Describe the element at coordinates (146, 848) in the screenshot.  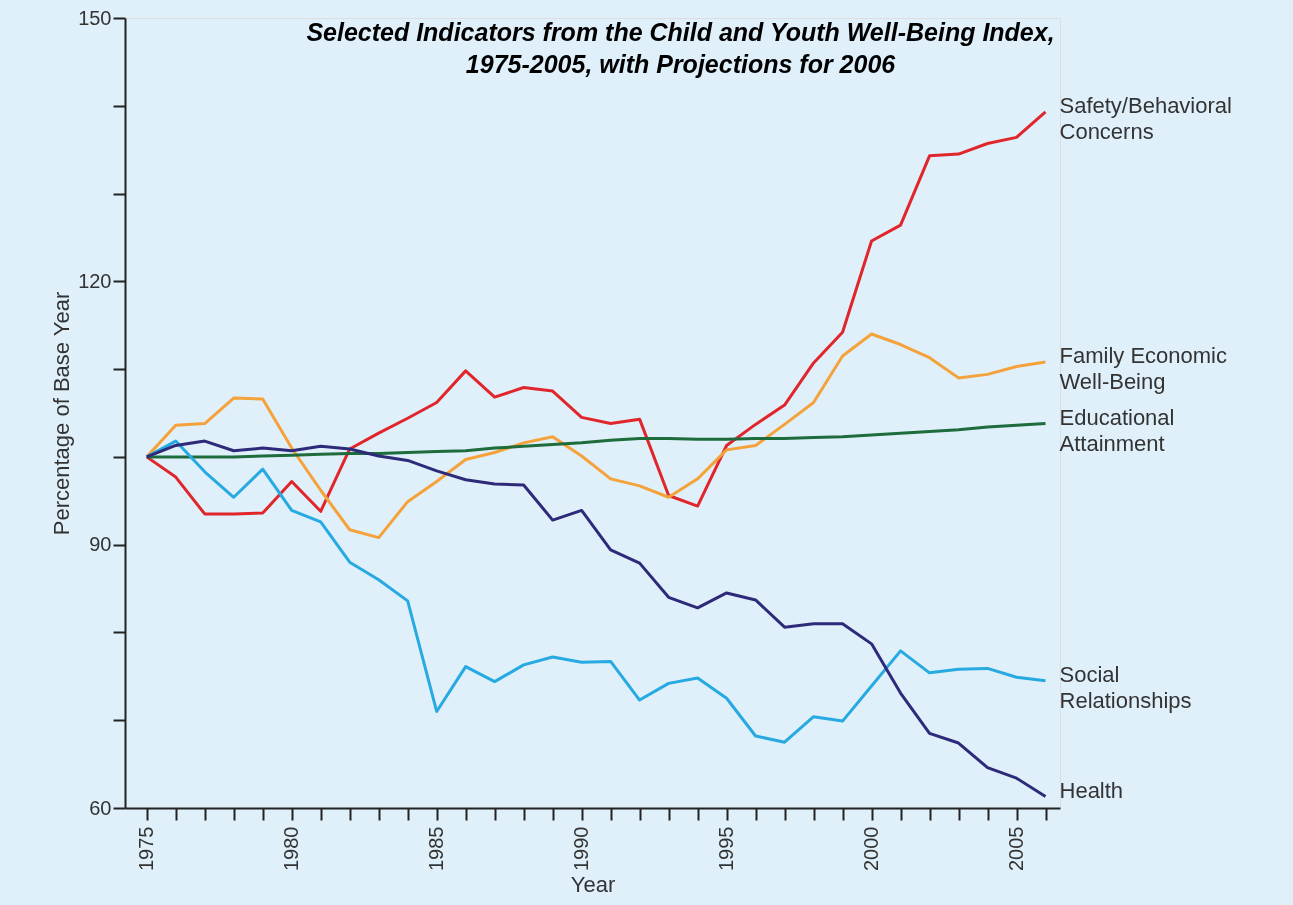
I see `x-tick-label: 1975` at that location.